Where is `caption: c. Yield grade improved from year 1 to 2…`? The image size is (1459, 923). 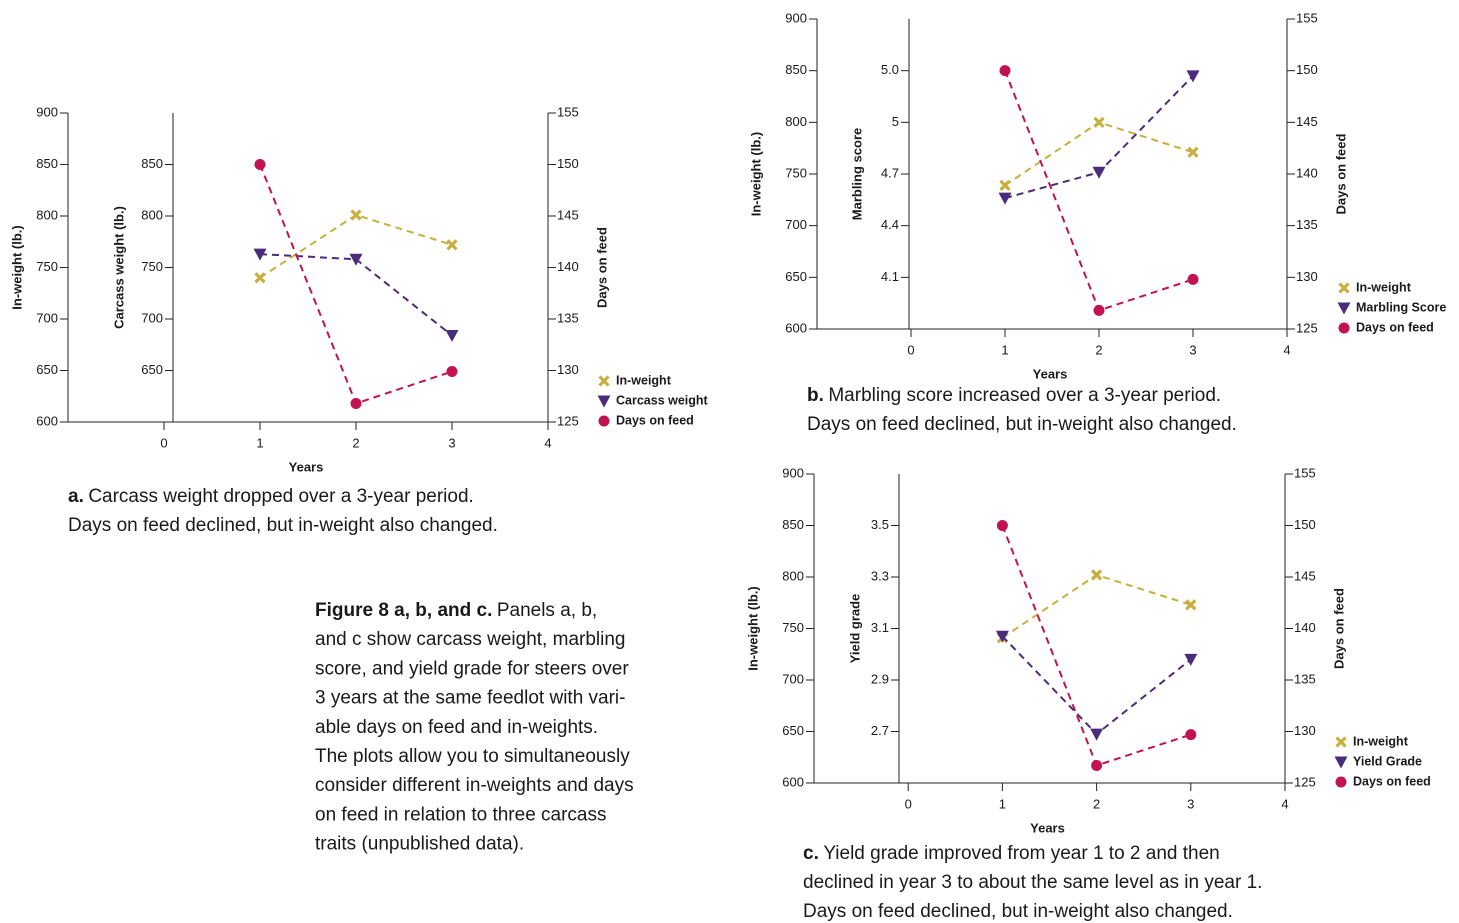
caption: c. Yield grade improved from year 1 to 2… is located at coordinates (1011, 853).